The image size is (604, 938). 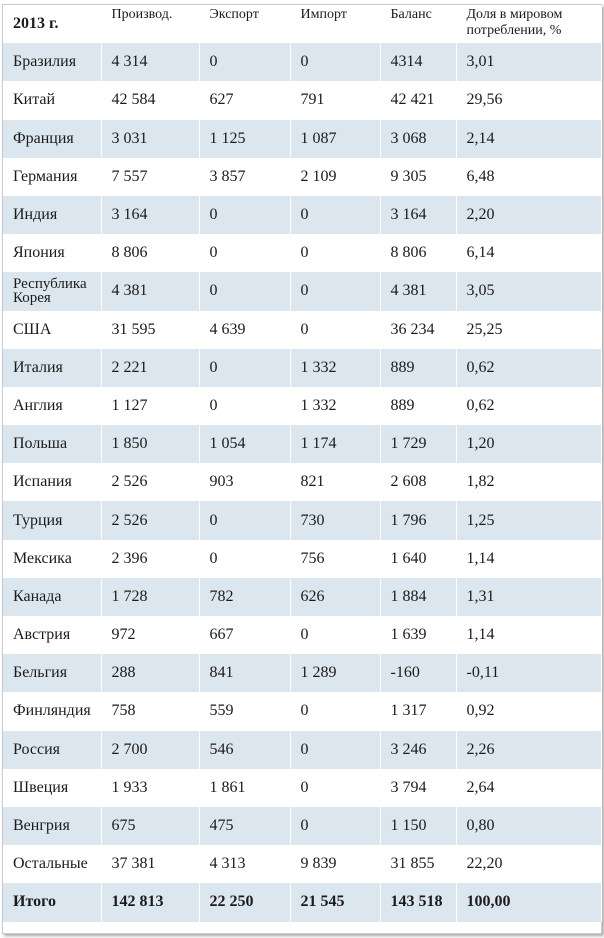 I want to click on cell-country: Мексика, so click(x=52, y=558).